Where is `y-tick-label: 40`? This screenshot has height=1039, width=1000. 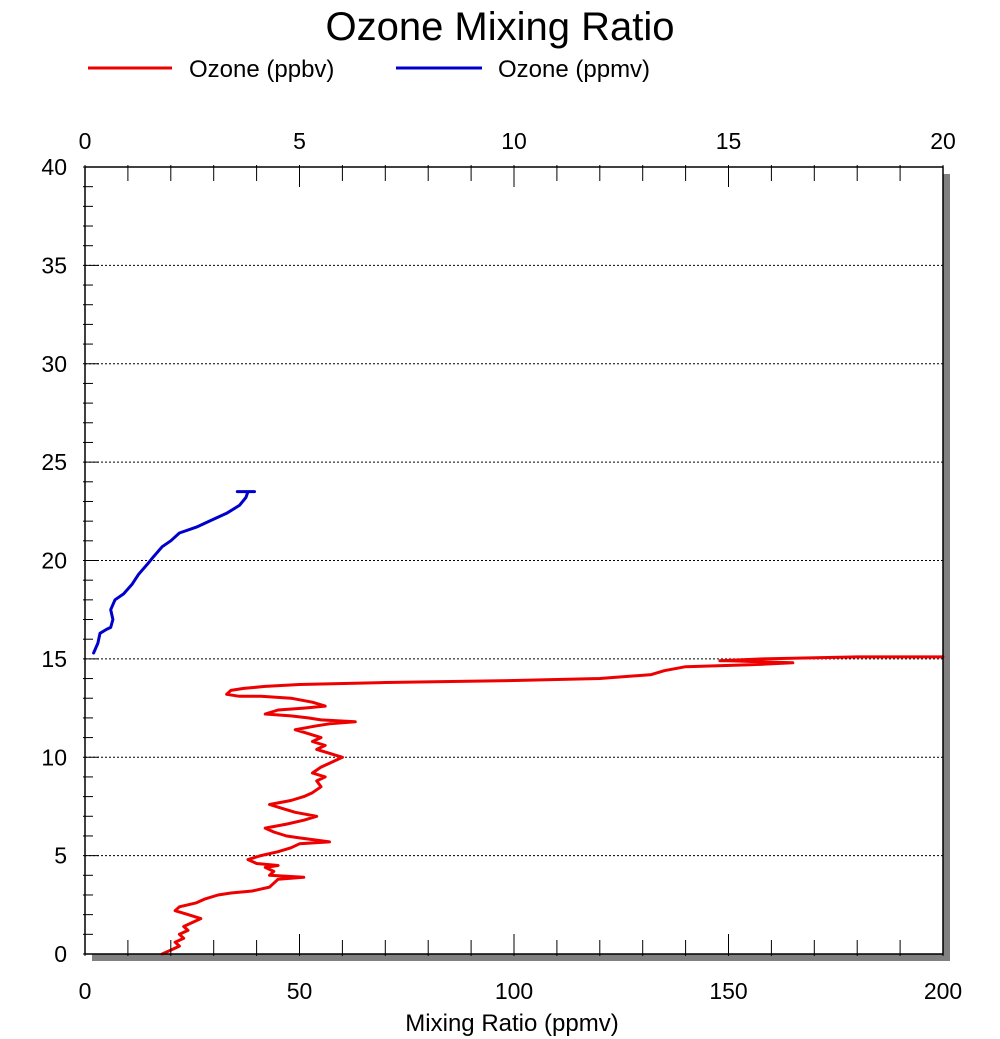 y-tick-label: 40 is located at coordinates (54, 167).